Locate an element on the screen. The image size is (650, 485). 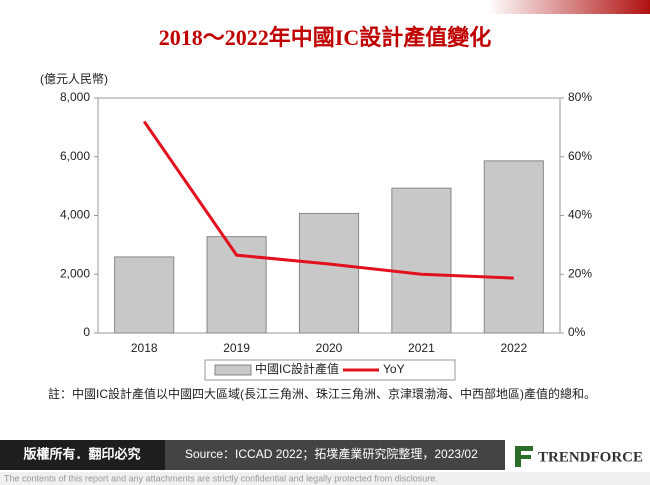
legend-label: 中國IC設計產值 is located at coordinates (297, 368).